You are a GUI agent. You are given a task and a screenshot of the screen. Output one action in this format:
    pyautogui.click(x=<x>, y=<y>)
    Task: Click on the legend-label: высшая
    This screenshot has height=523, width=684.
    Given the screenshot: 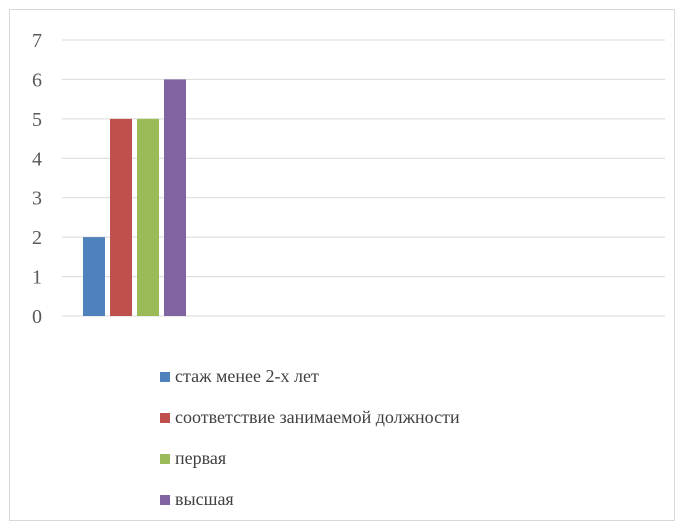 What is the action you would take?
    pyautogui.click(x=204, y=499)
    